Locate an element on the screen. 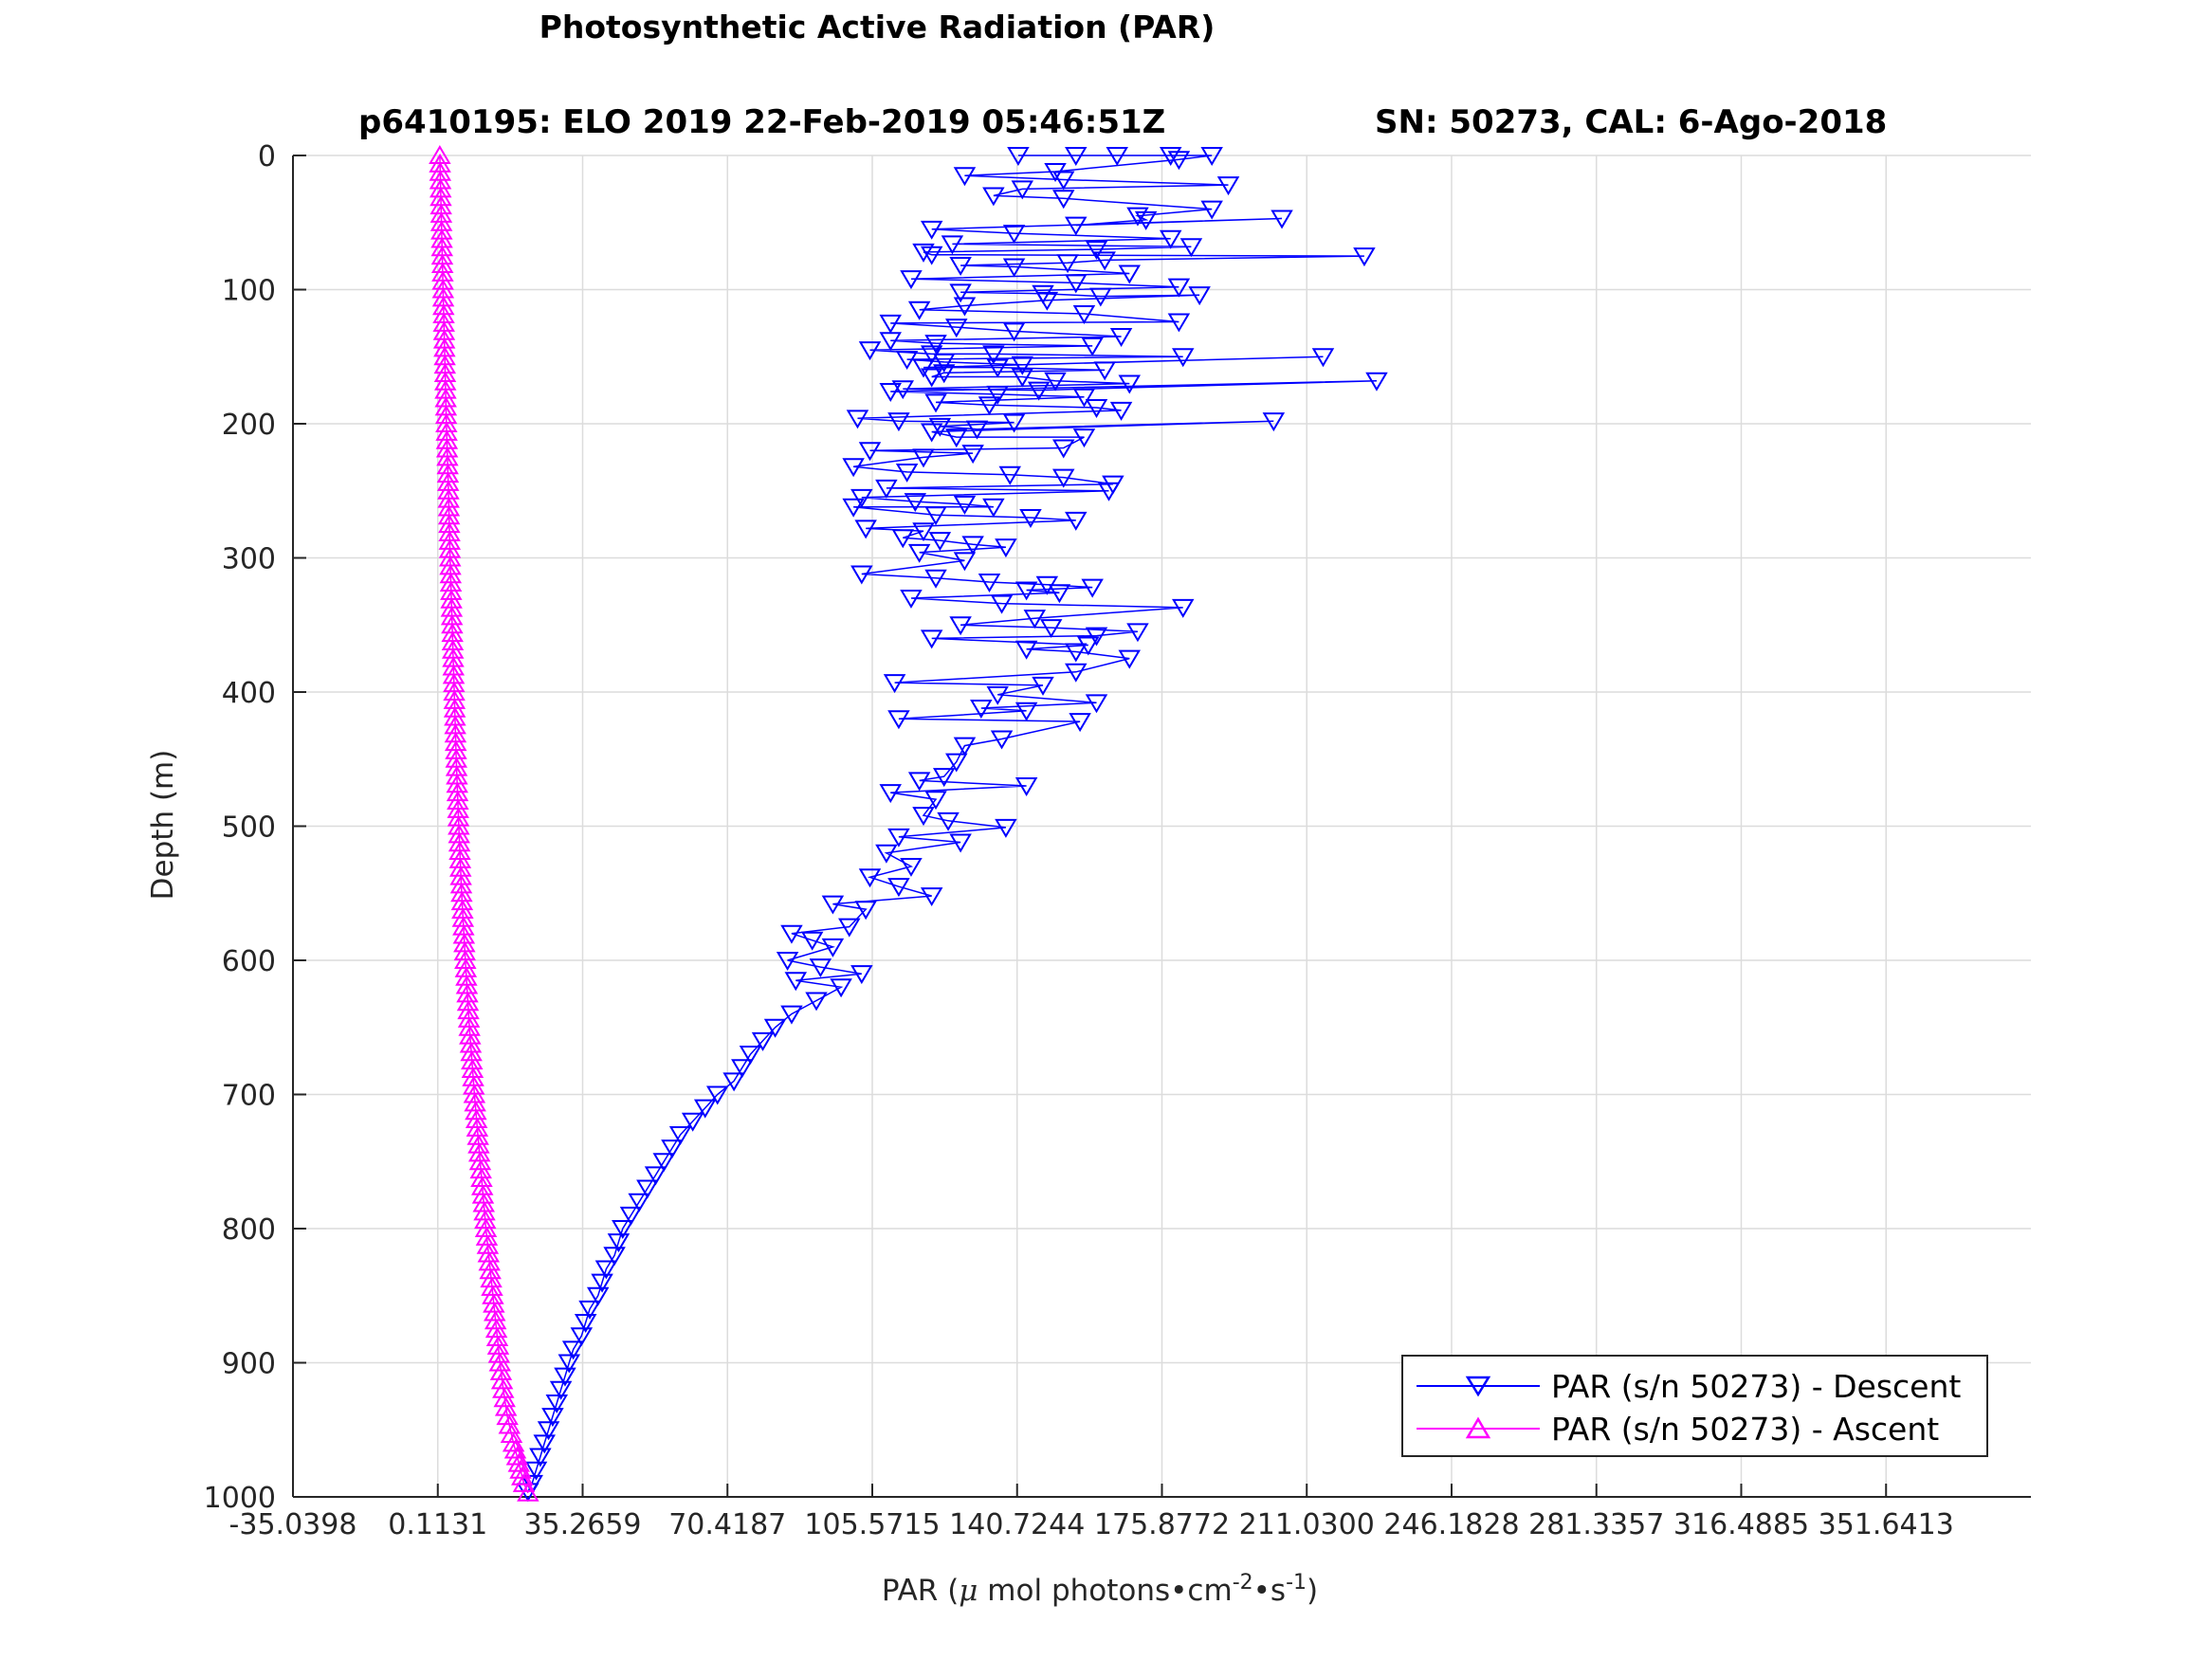 Image resolution: width=2212 pixels, height=1659 pixels. x-axis-label-exp2: -1 is located at coordinates (1296, 1583).